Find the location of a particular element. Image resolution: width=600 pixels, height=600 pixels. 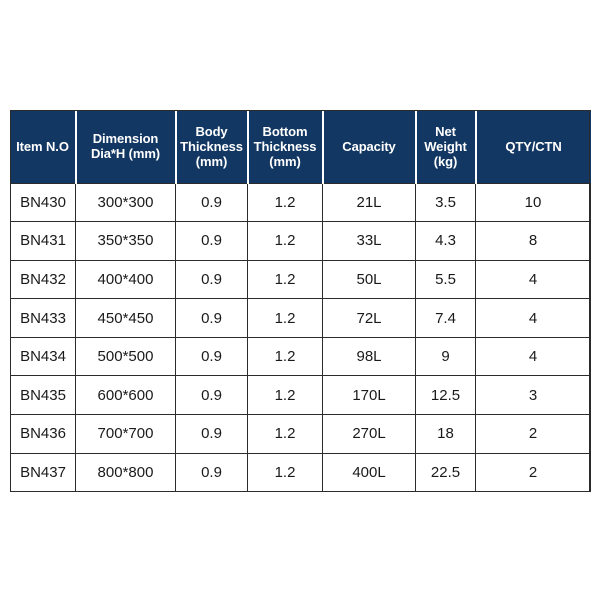

column-header-item-no-line1: Item N.O is located at coordinates (42, 146).